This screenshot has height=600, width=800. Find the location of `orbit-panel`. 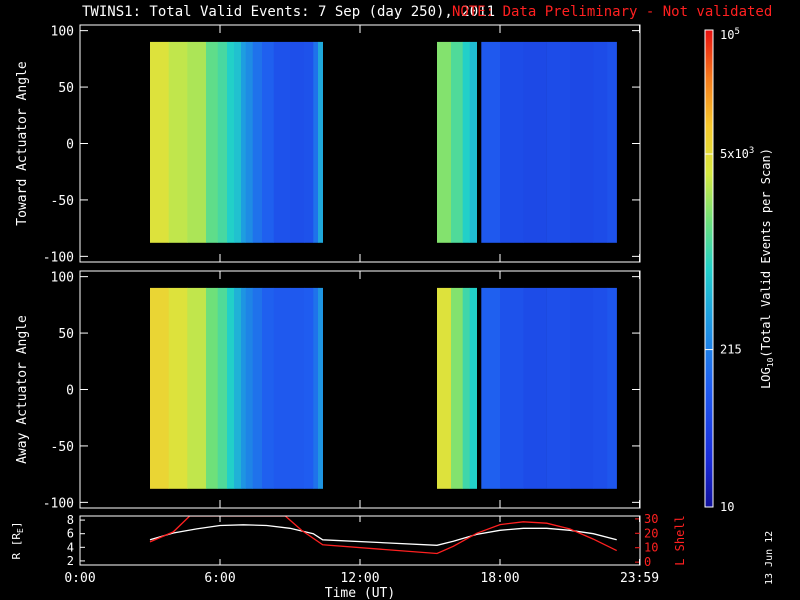

orbit-panel is located at coordinates (383, 535).